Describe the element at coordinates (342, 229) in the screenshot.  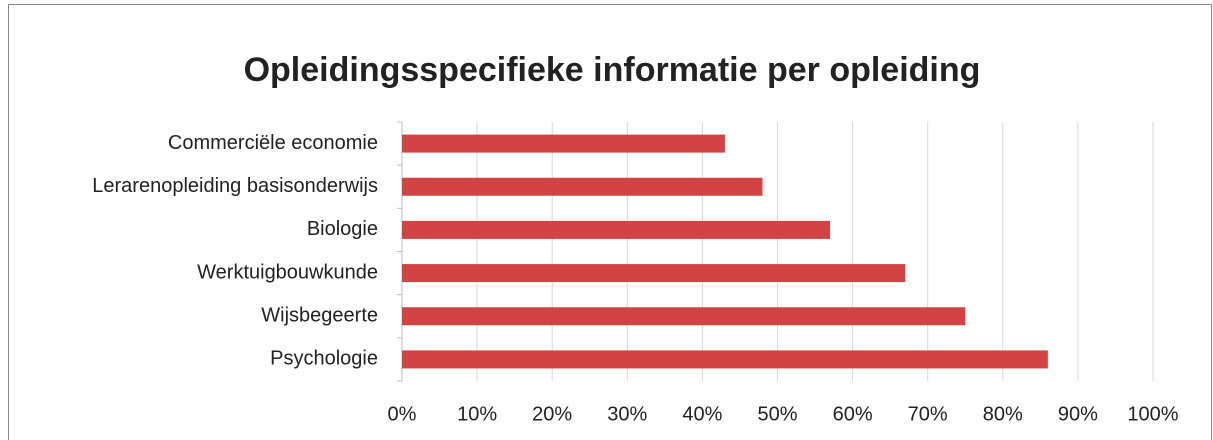
I see `y-tick-label: Biologie` at that location.